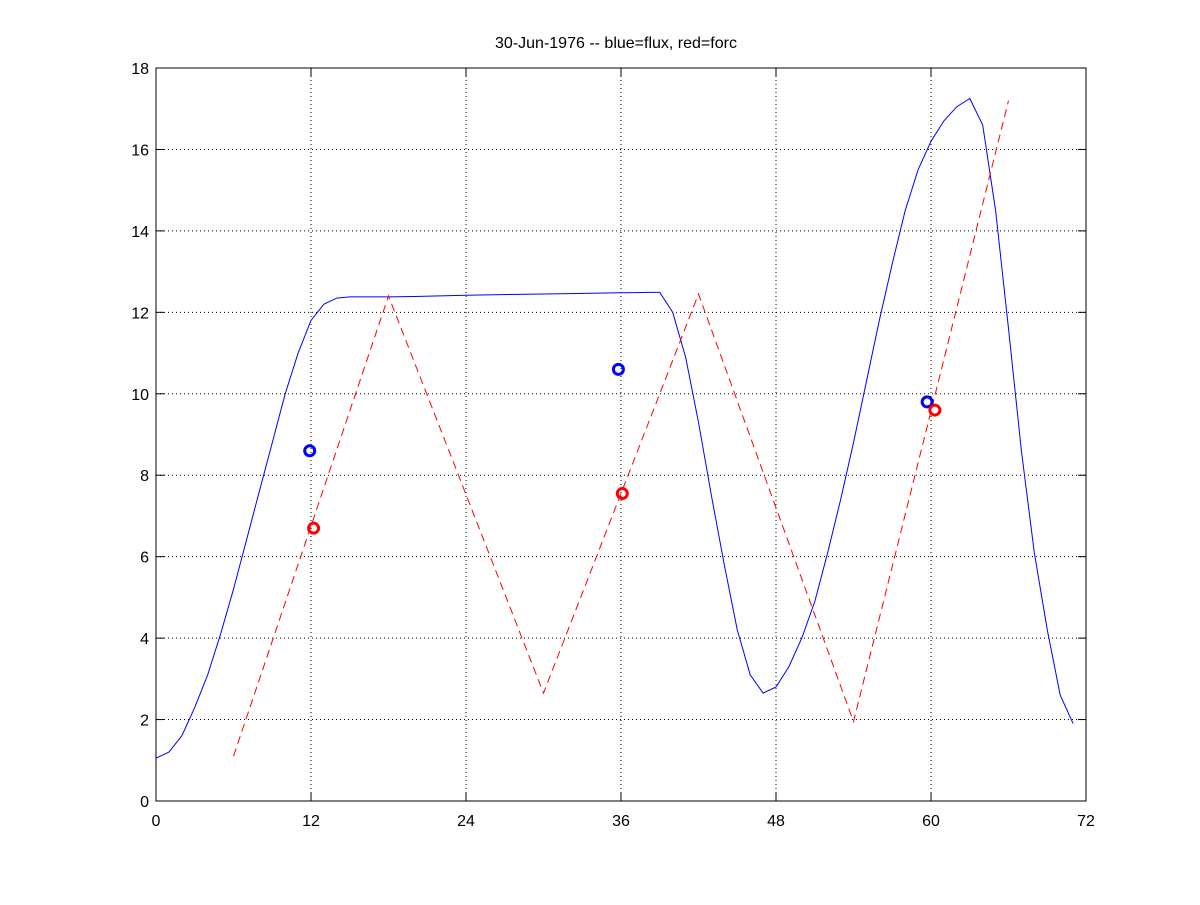 This screenshot has height=905, width=1200. Describe the element at coordinates (140, 395) in the screenshot. I see `y-tick-label: 10` at that location.